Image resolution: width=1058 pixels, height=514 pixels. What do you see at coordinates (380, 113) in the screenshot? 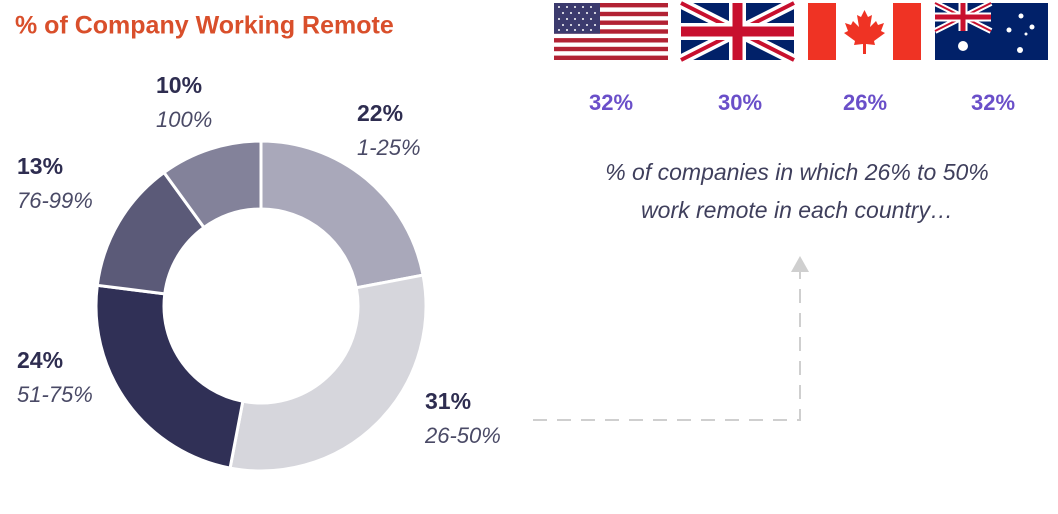
I see `value-label: 22%` at bounding box center [380, 113].